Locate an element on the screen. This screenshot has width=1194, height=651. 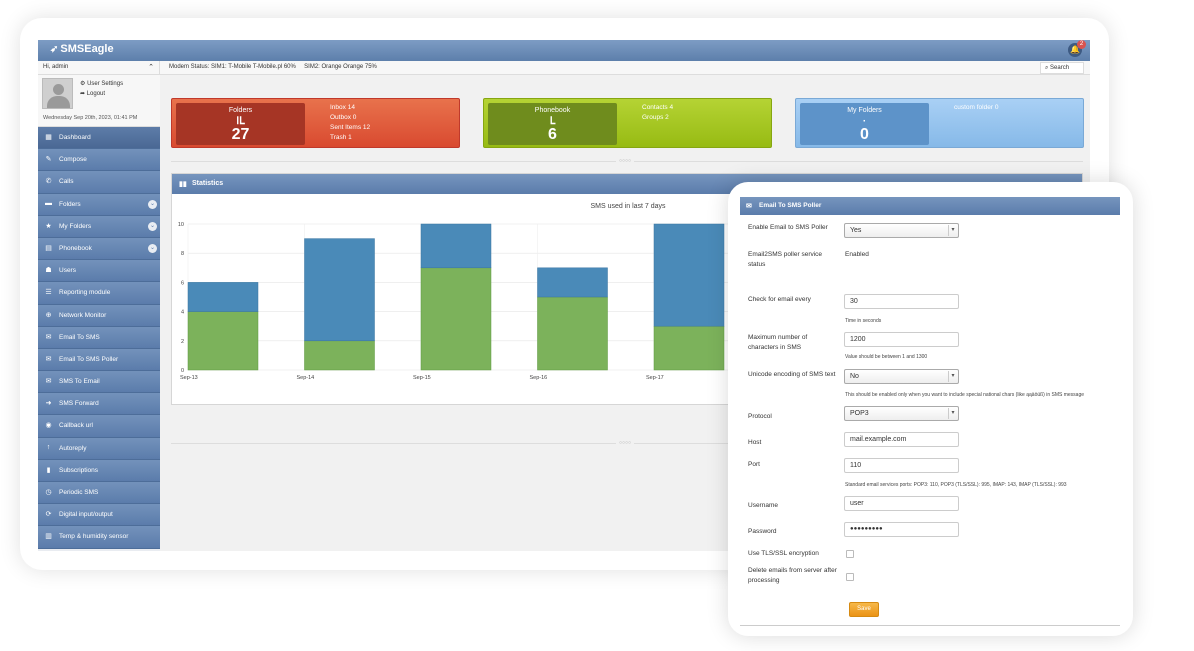
outbox-count: Outbox 0 is located at coordinates (343, 117).